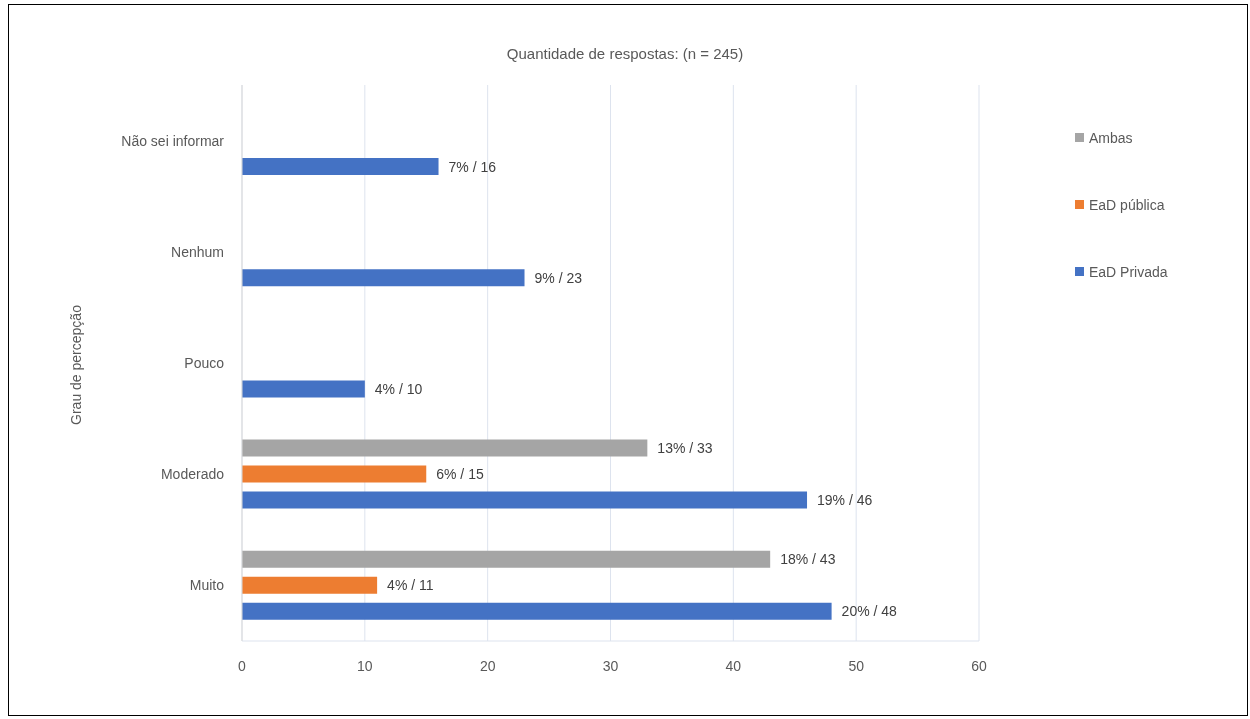 The width and height of the screenshot is (1250, 719). I want to click on legend-label: EaD Privada, so click(1128, 271).